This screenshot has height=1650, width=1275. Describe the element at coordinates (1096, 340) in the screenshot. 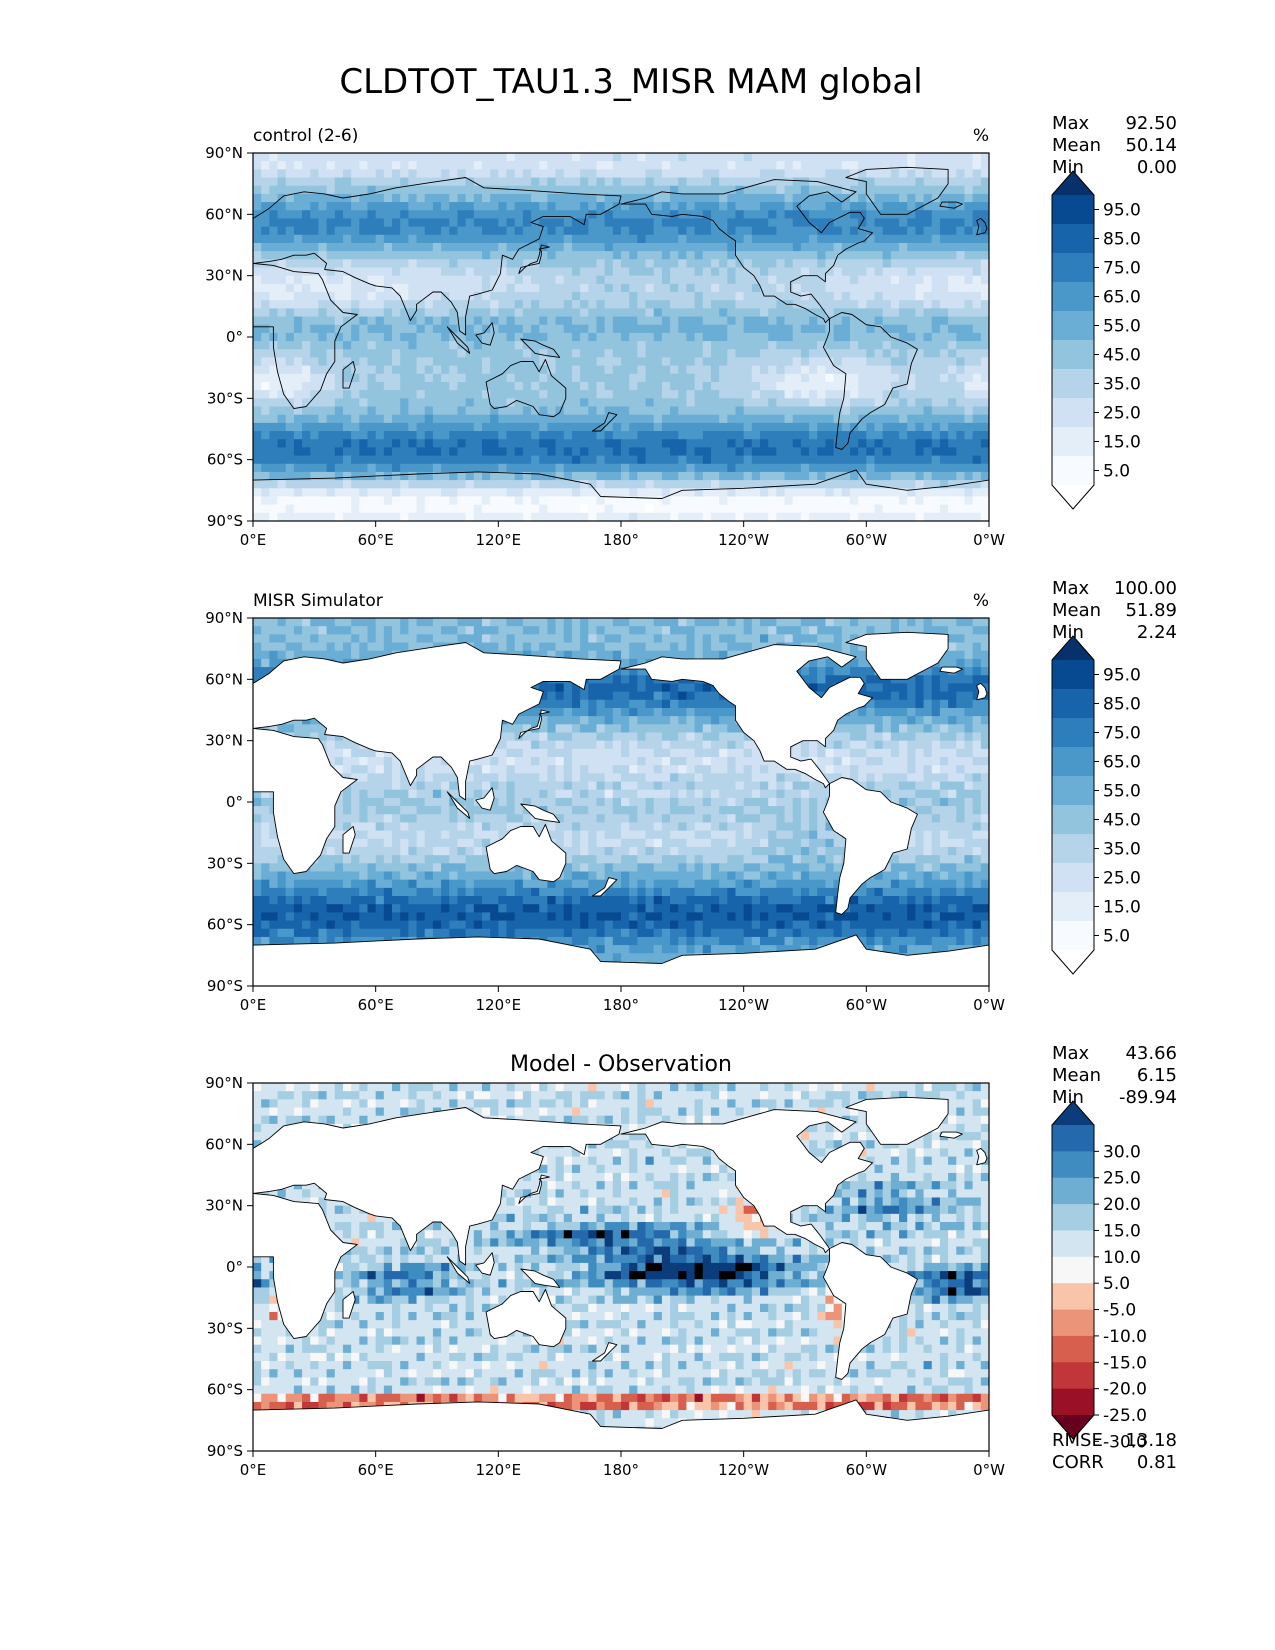

I see `colorbar-control: 95.085.075.065.055.045.035.025.015.05.0` at that location.